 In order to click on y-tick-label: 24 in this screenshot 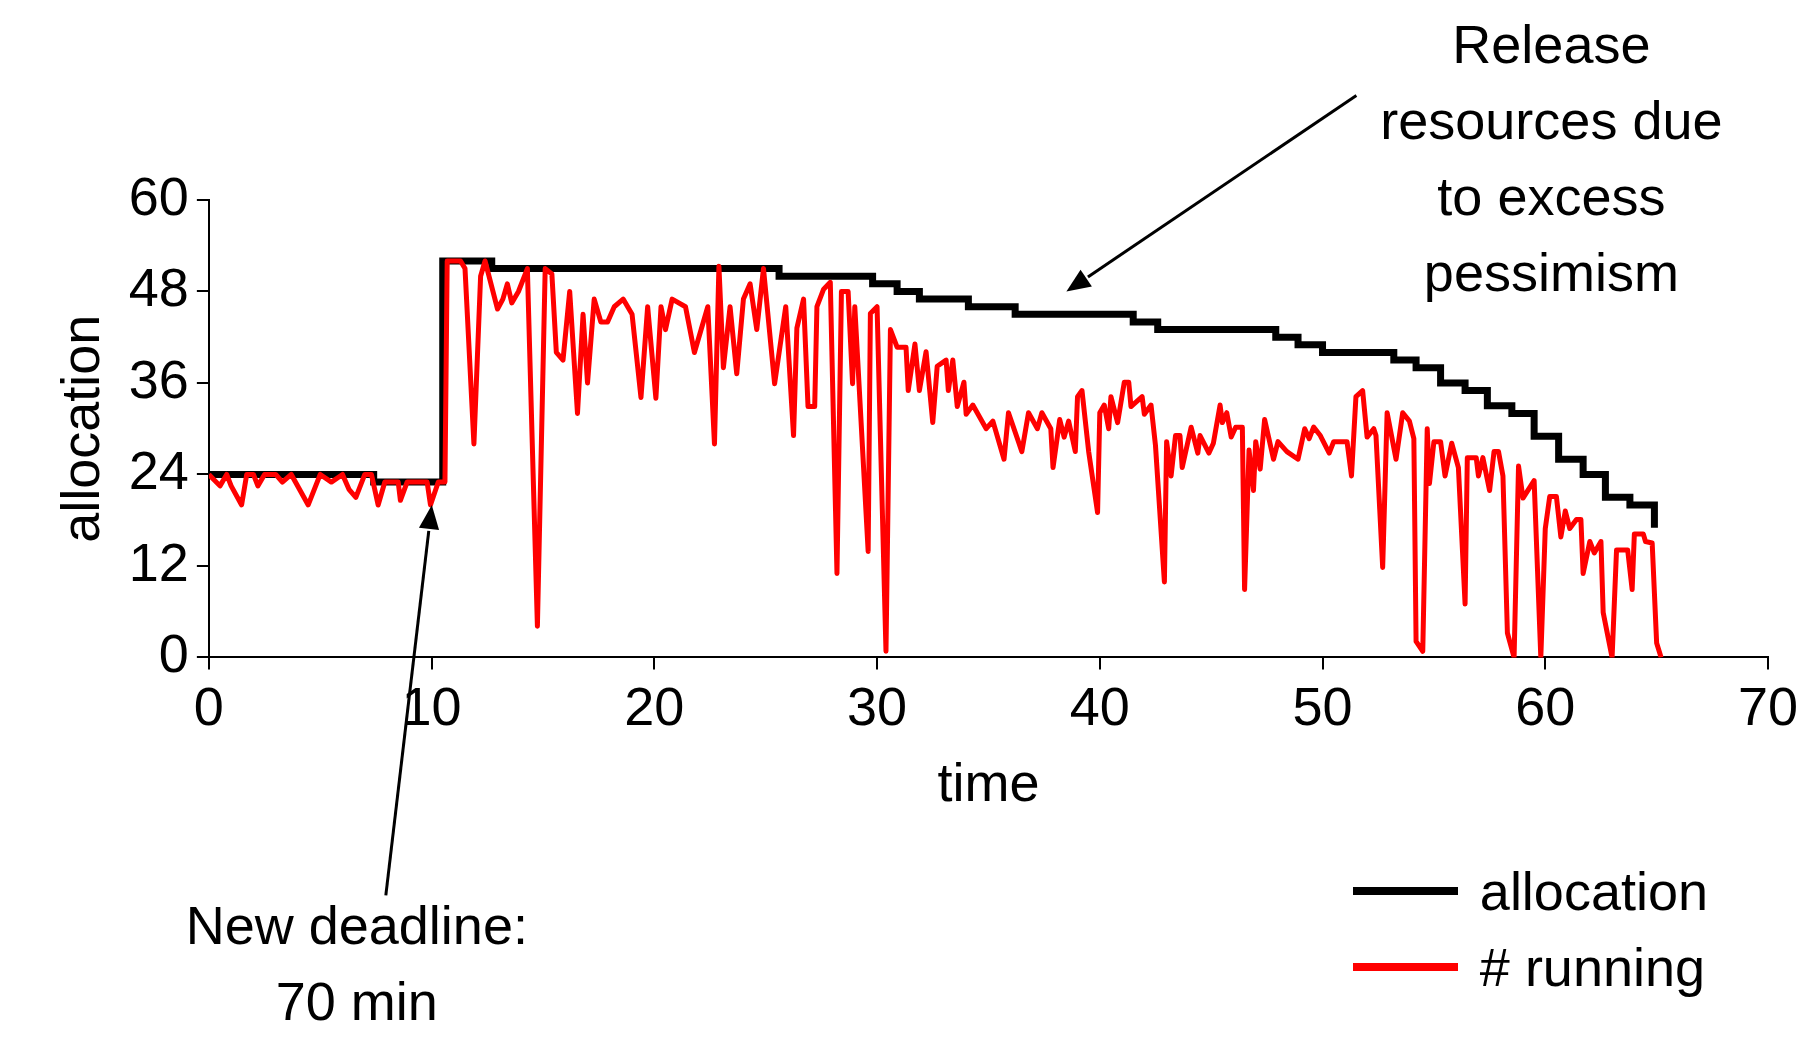, I will do `click(158, 470)`.